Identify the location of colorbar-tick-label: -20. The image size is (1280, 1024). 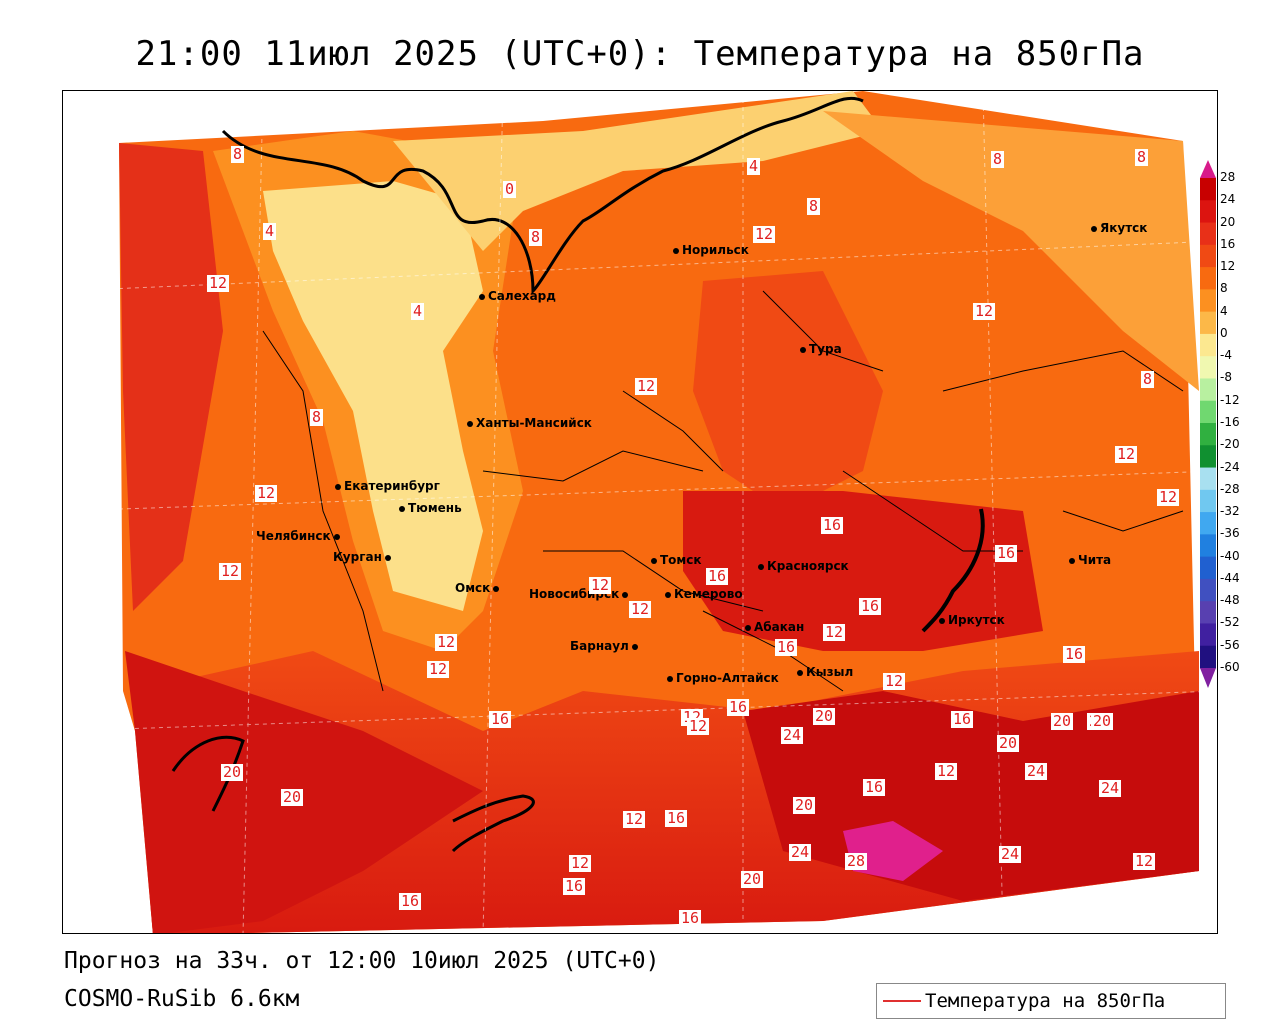
(1230, 444).